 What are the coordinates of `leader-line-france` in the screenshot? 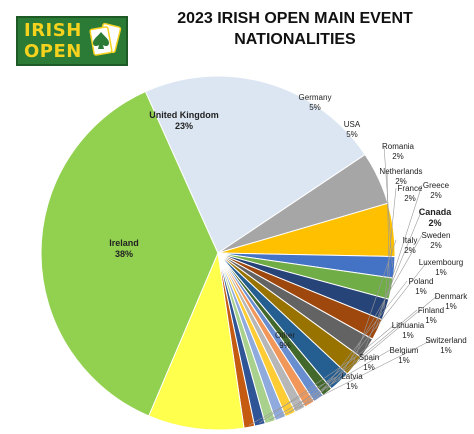 It's located at (390, 248).